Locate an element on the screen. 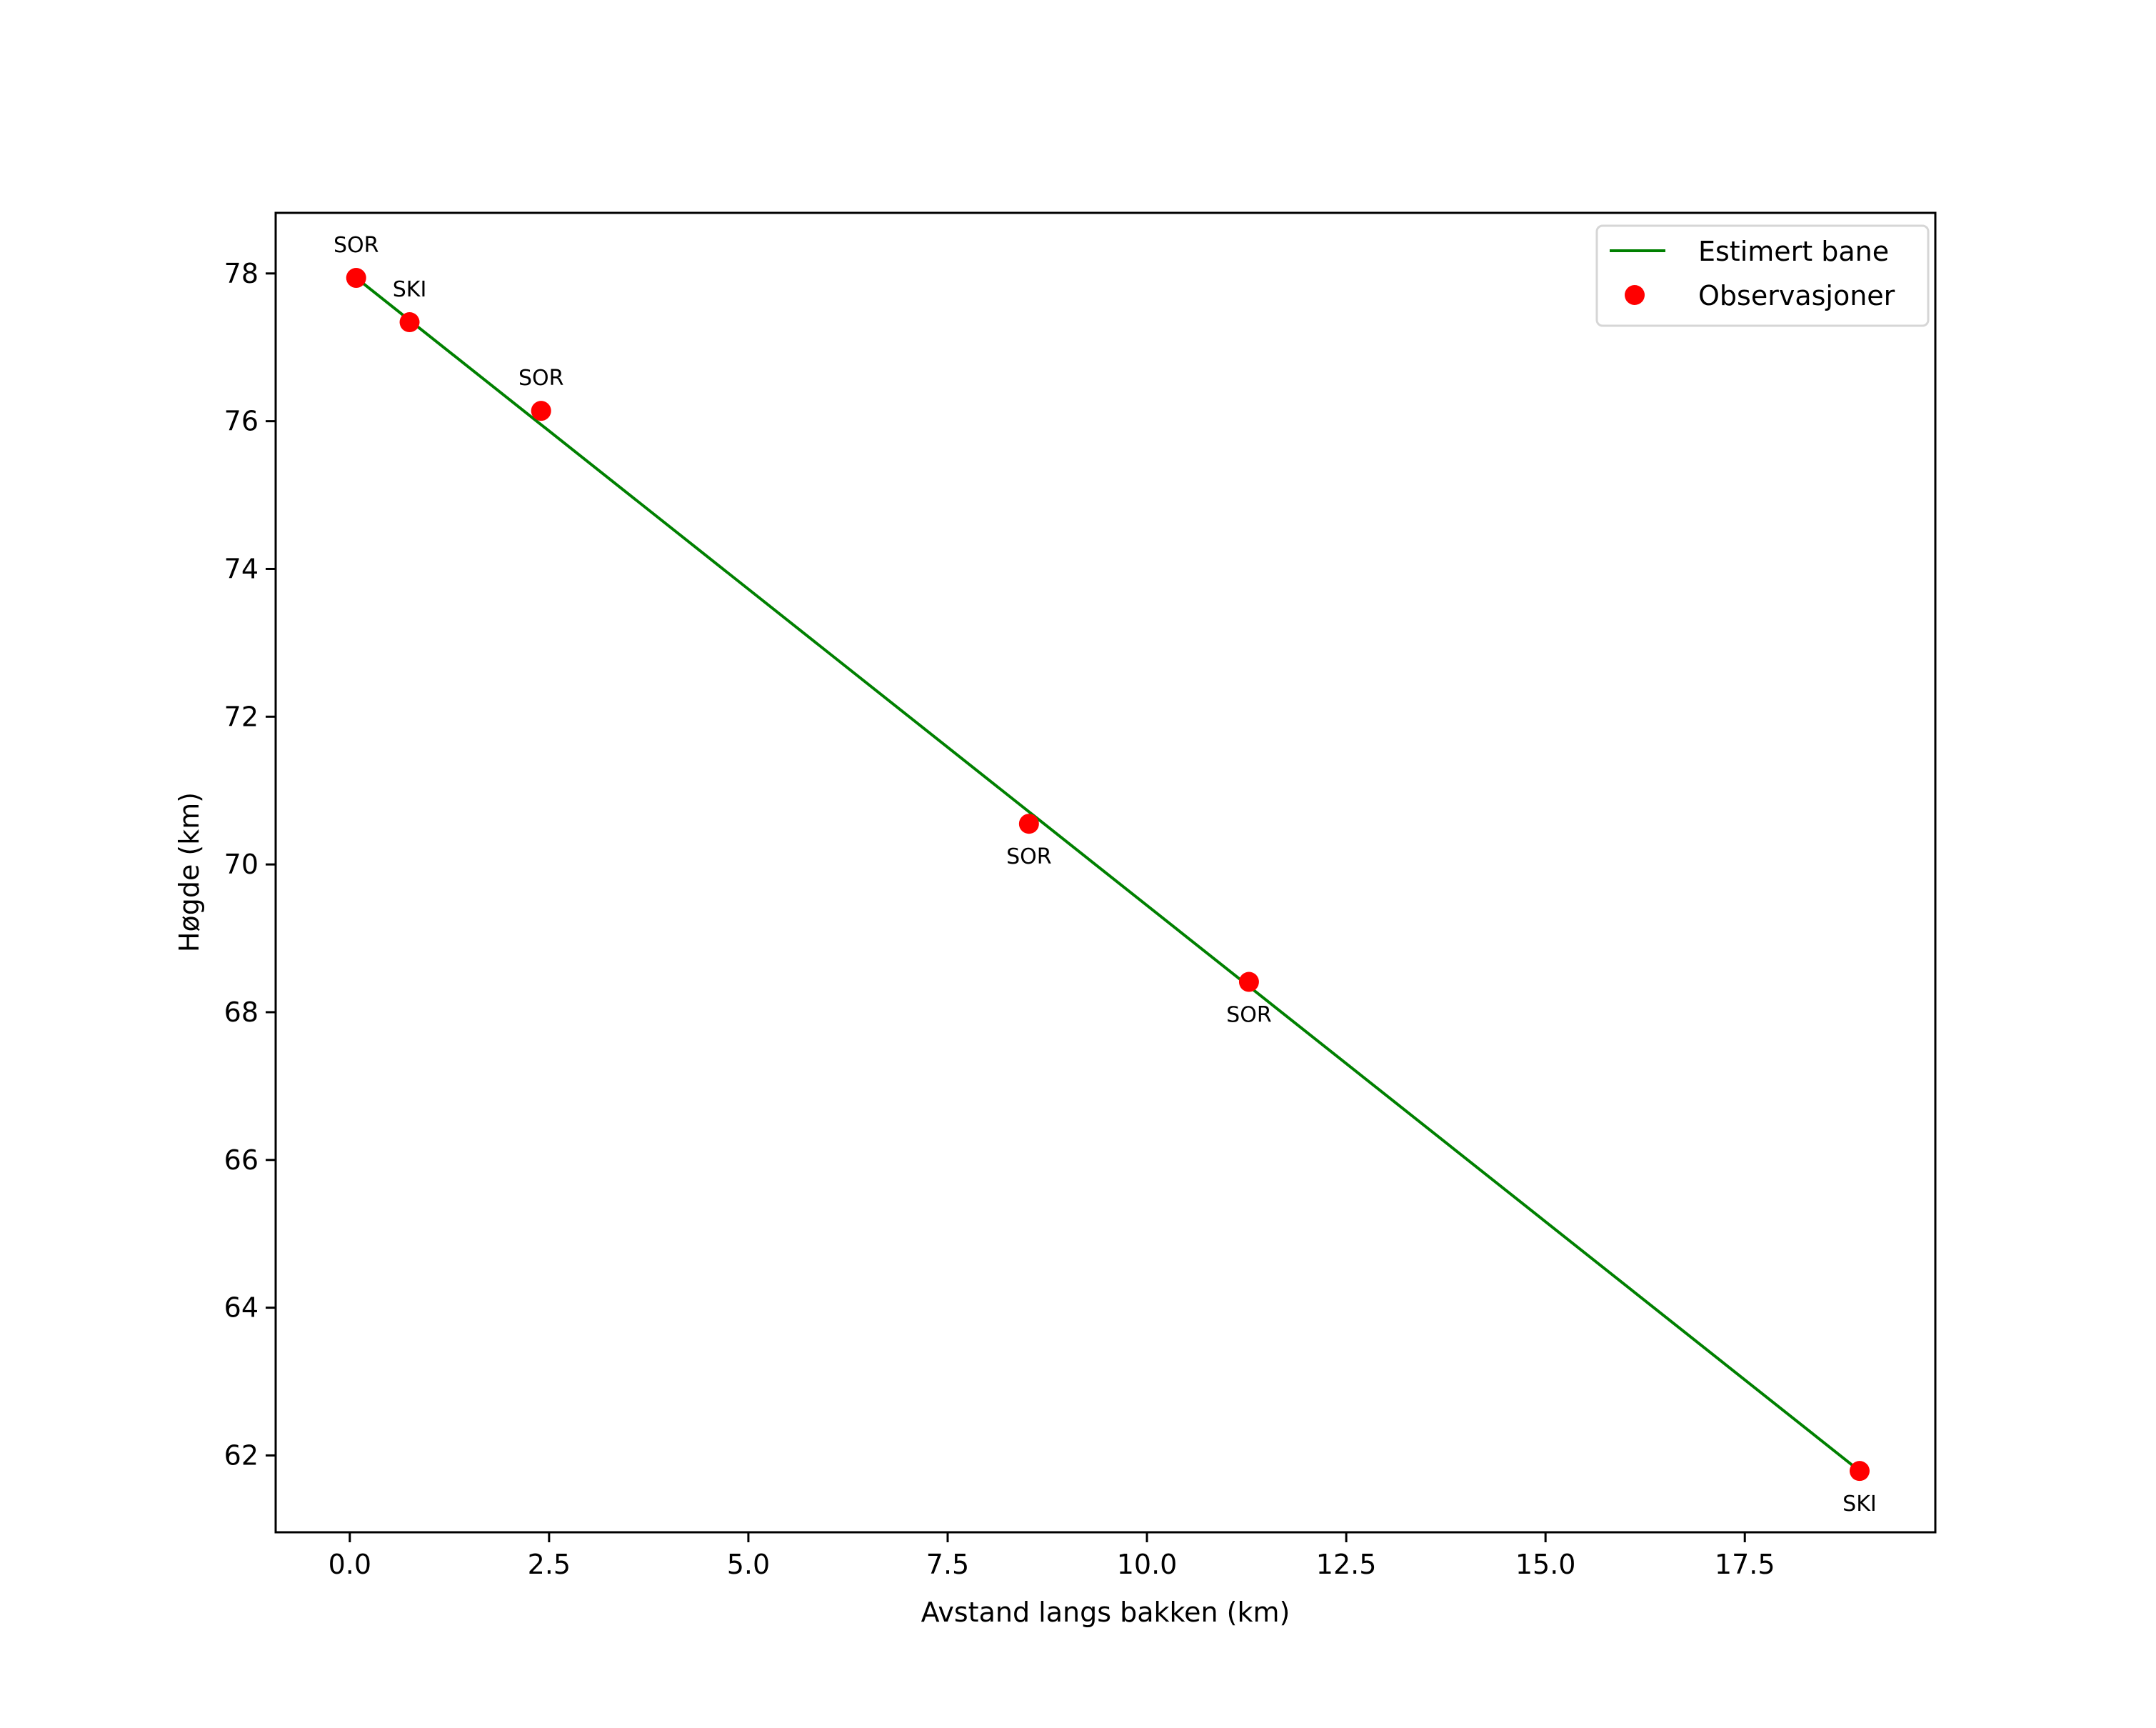 Image resolution: width=2156 pixels, height=1728 pixels. y-tick-label: 70 is located at coordinates (242, 864).